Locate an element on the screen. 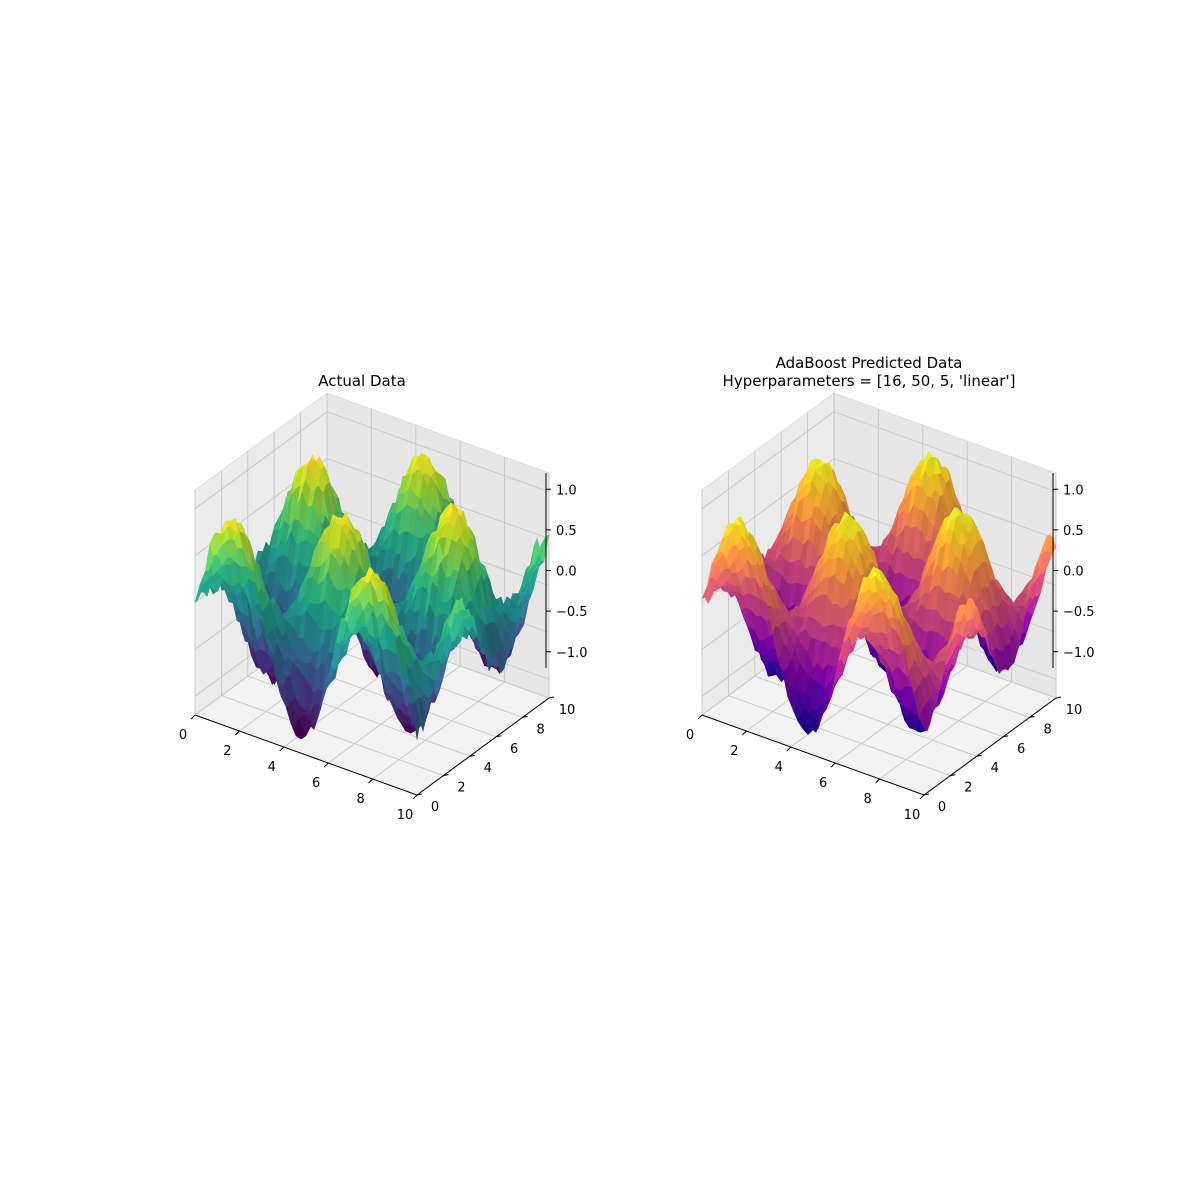 The height and width of the screenshot is (1200, 1200). svg-text: Actual Data is located at coordinates (362, 381).